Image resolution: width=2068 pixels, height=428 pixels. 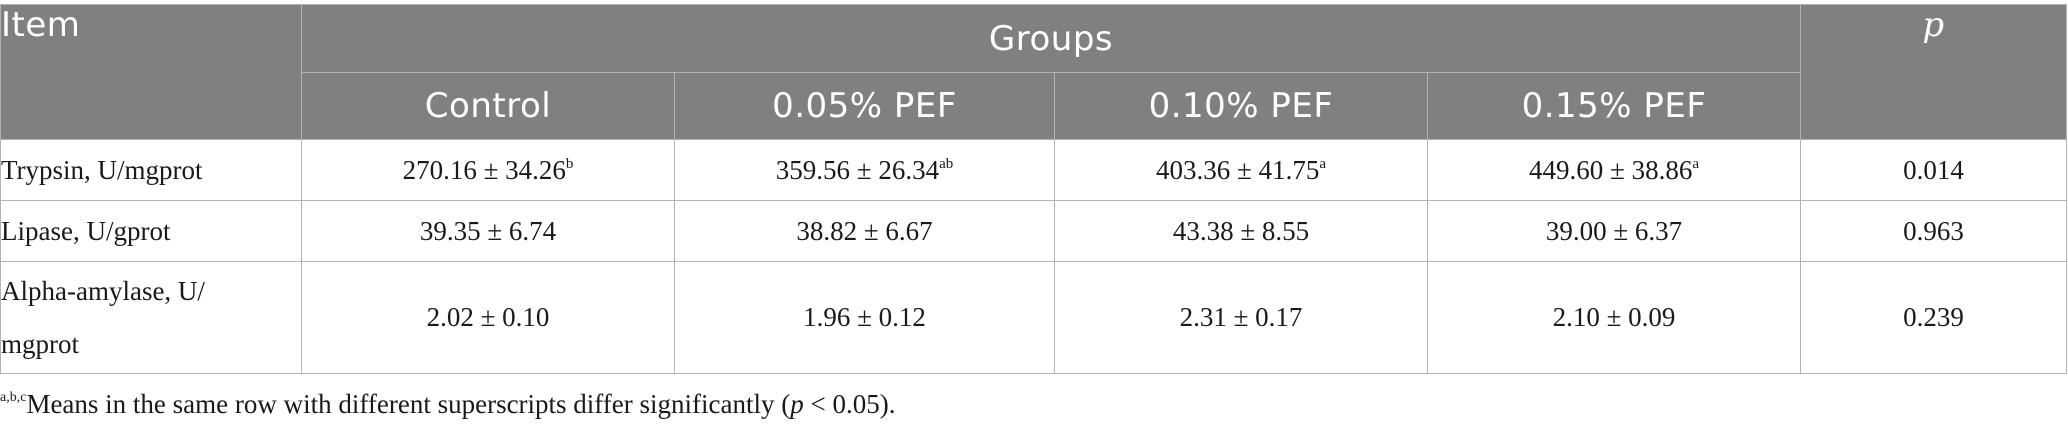 I want to click on table-cell: 270.16 ± 34.26b, so click(x=488, y=170).